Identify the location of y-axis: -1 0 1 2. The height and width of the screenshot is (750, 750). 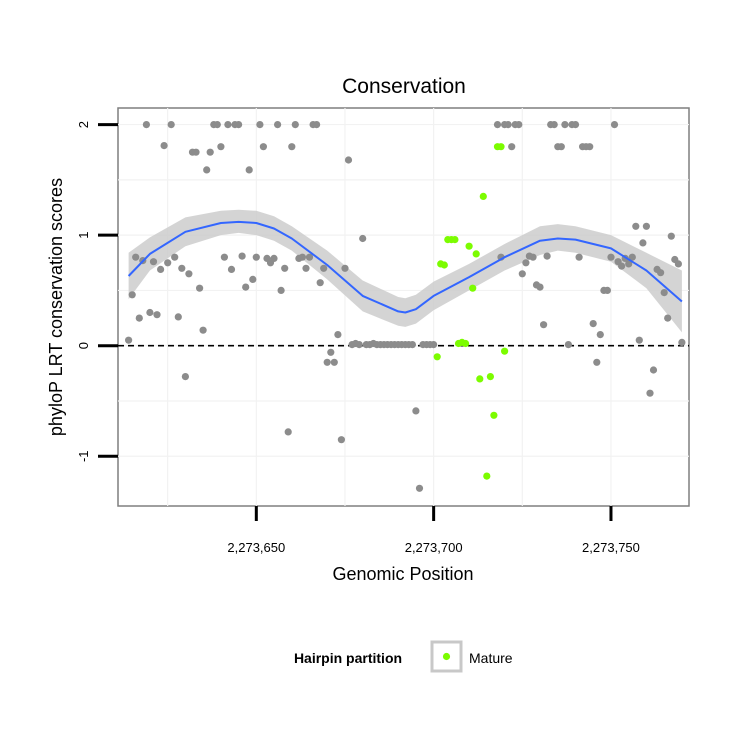
(97, 291).